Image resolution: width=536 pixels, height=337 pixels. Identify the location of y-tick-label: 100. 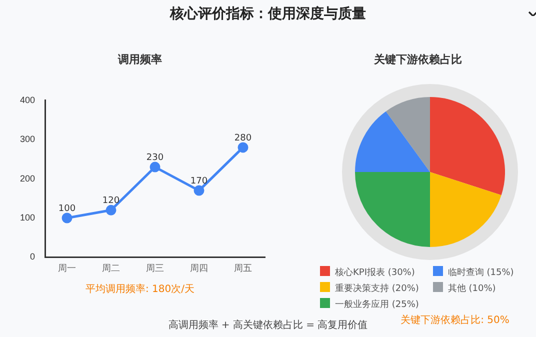
(28, 217).